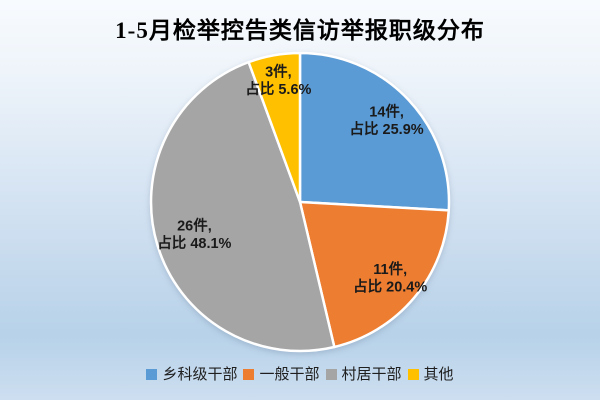 The image size is (600, 400). What do you see at coordinates (300, 30) in the screenshot?
I see `chart-title: 1-5月检举控告类信访举报职级分布` at bounding box center [300, 30].